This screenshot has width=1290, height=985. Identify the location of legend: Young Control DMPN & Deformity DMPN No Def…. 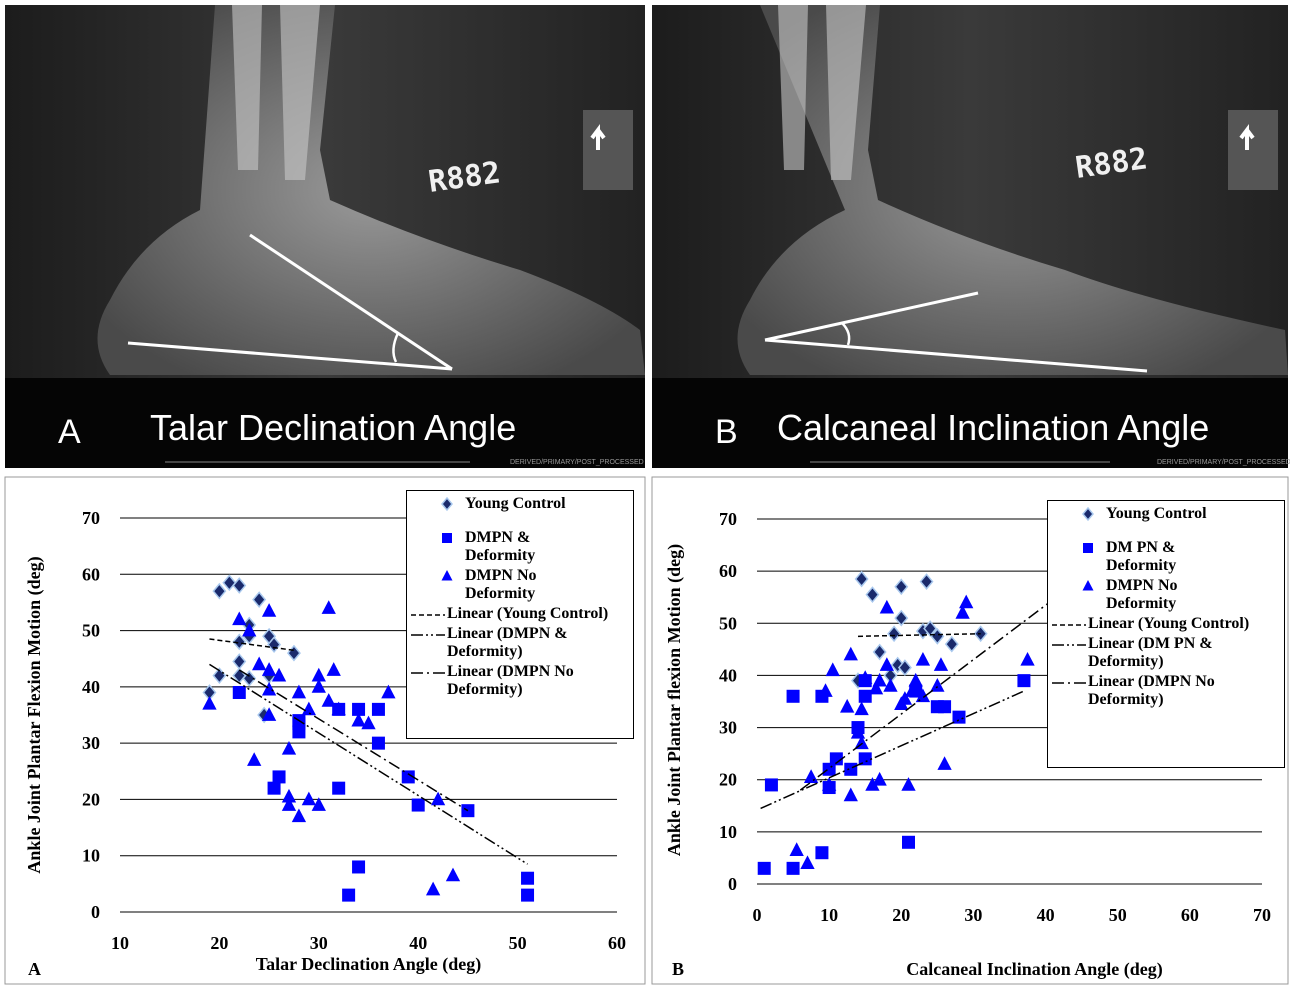
(520, 614).